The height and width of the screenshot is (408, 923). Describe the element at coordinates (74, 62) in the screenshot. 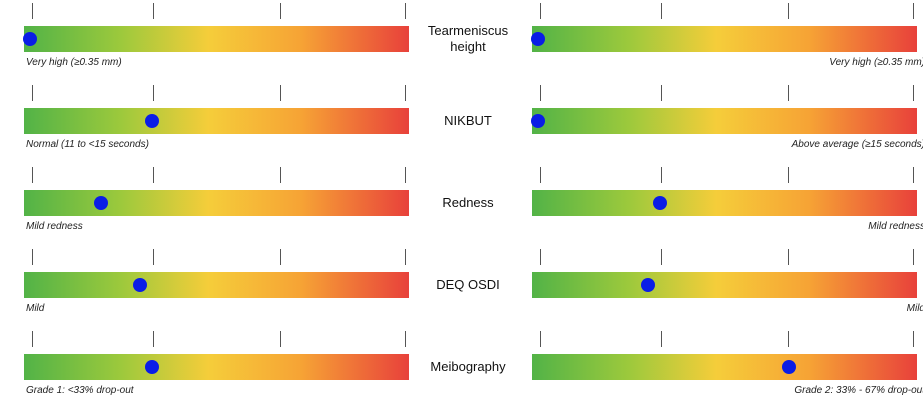

I see `left-caption: Very high (≥0.35 mm)` at that location.